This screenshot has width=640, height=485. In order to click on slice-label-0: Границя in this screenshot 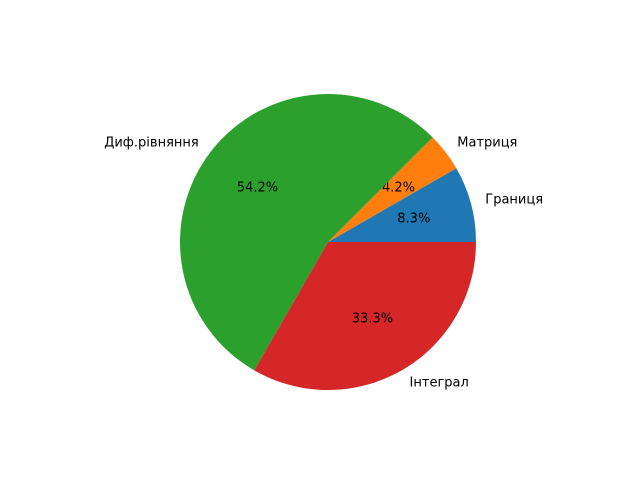, I will do `click(514, 200)`.